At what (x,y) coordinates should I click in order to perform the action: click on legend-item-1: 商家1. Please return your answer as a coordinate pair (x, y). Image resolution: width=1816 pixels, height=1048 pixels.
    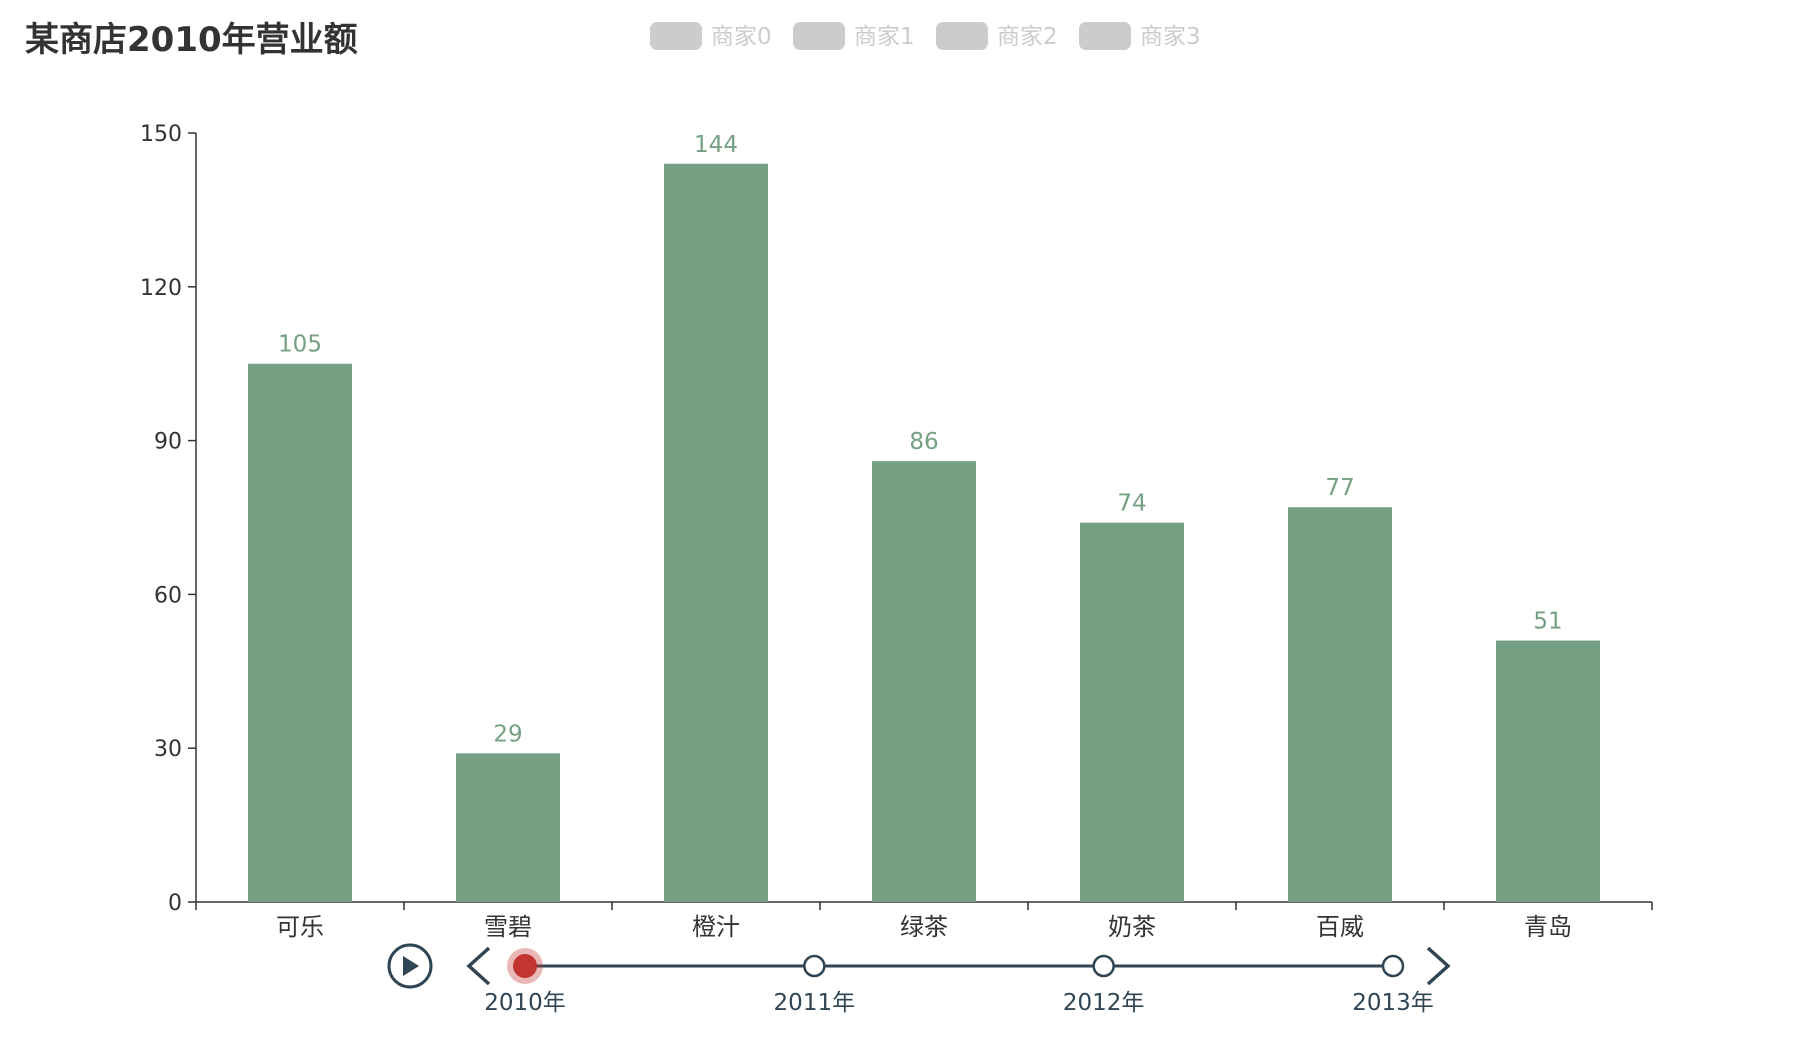
    Looking at the image, I should click on (854, 36).